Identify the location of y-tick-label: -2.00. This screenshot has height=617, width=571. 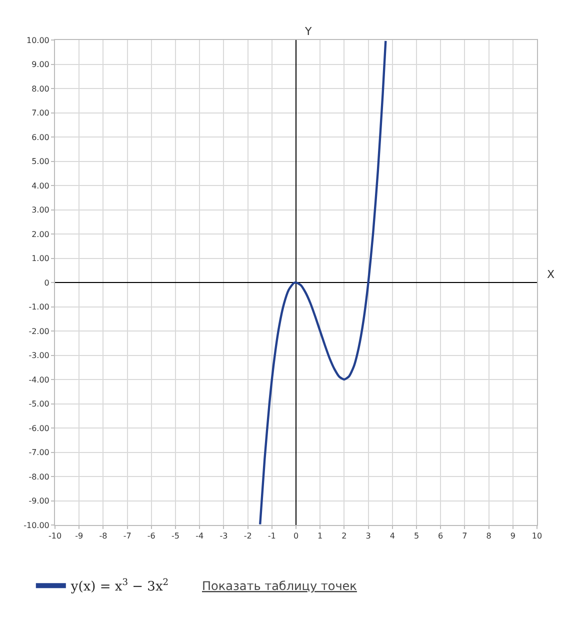
(39, 331).